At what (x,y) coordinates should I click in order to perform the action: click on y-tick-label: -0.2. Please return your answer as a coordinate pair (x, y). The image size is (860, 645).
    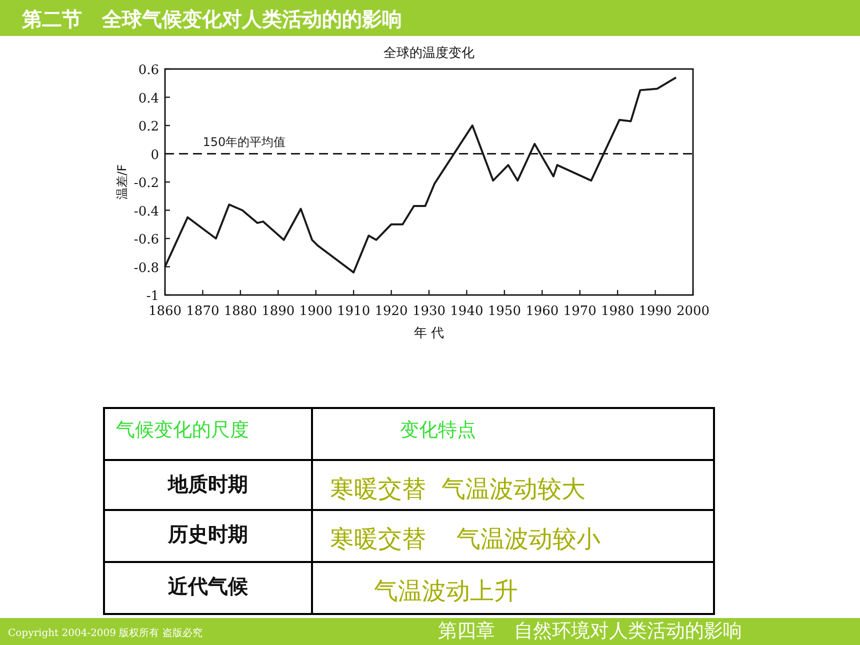
    Looking at the image, I should click on (146, 183).